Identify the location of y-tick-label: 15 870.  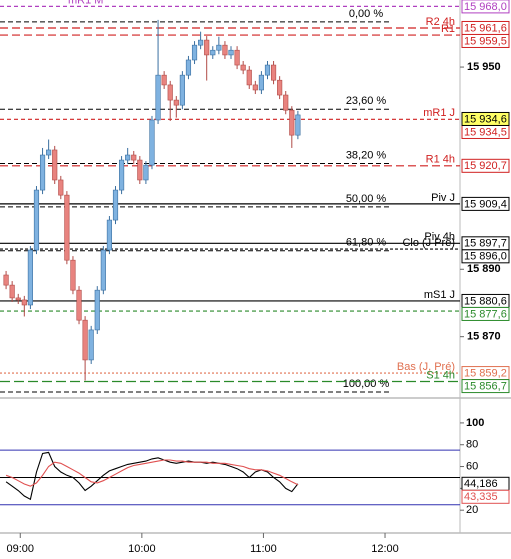
(484, 337).